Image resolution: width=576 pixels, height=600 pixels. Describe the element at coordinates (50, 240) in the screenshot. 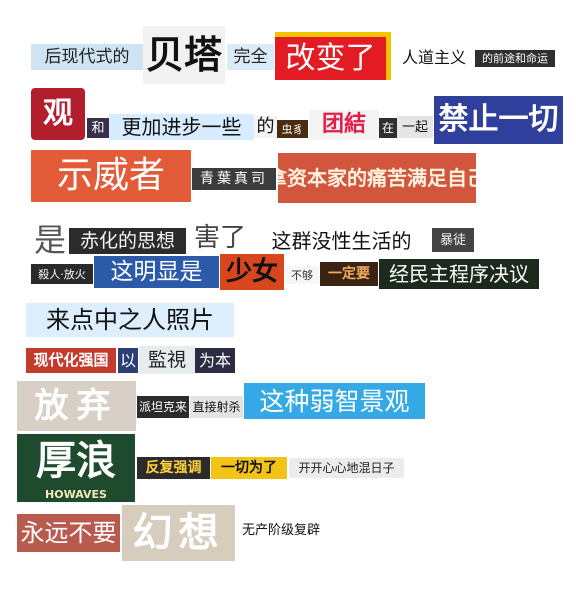

I see `clip-shi: 是` at that location.